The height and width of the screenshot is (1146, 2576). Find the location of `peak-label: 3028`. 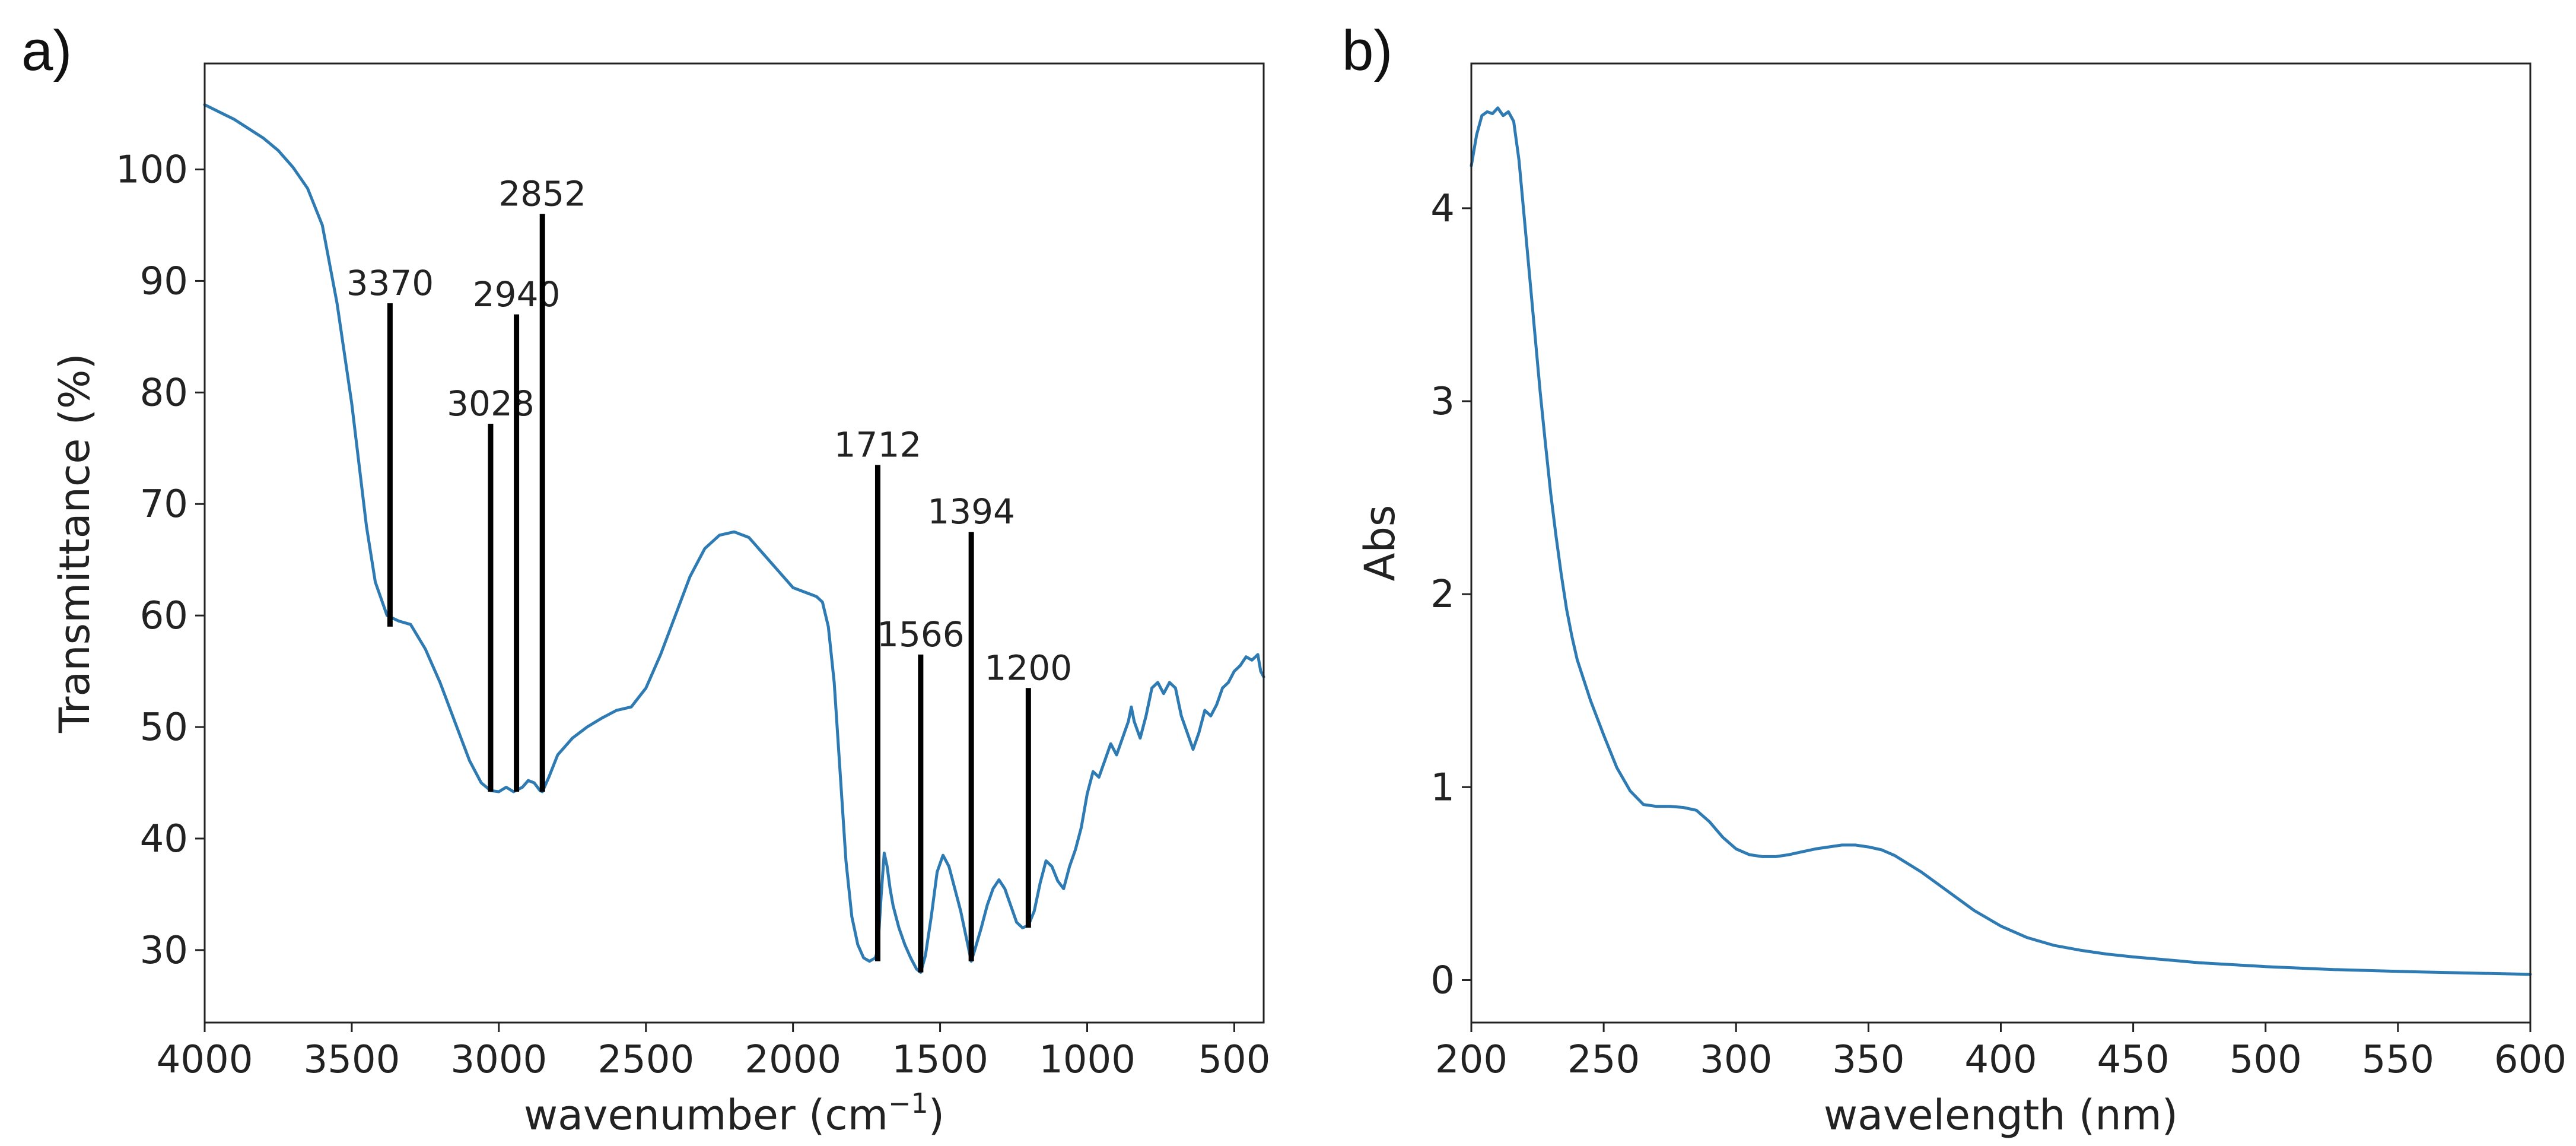

peak-label: 3028 is located at coordinates (491, 404).